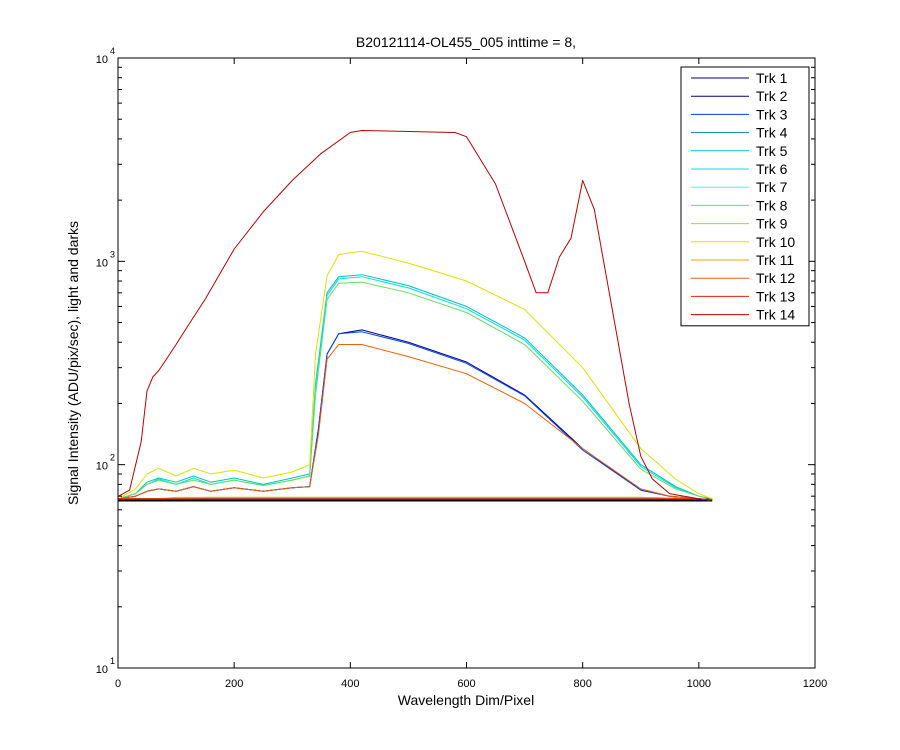 This screenshot has width=900, height=750. Describe the element at coordinates (466, 700) in the screenshot. I see `x-axis-label: Wavelength Dim/Pixel` at that location.